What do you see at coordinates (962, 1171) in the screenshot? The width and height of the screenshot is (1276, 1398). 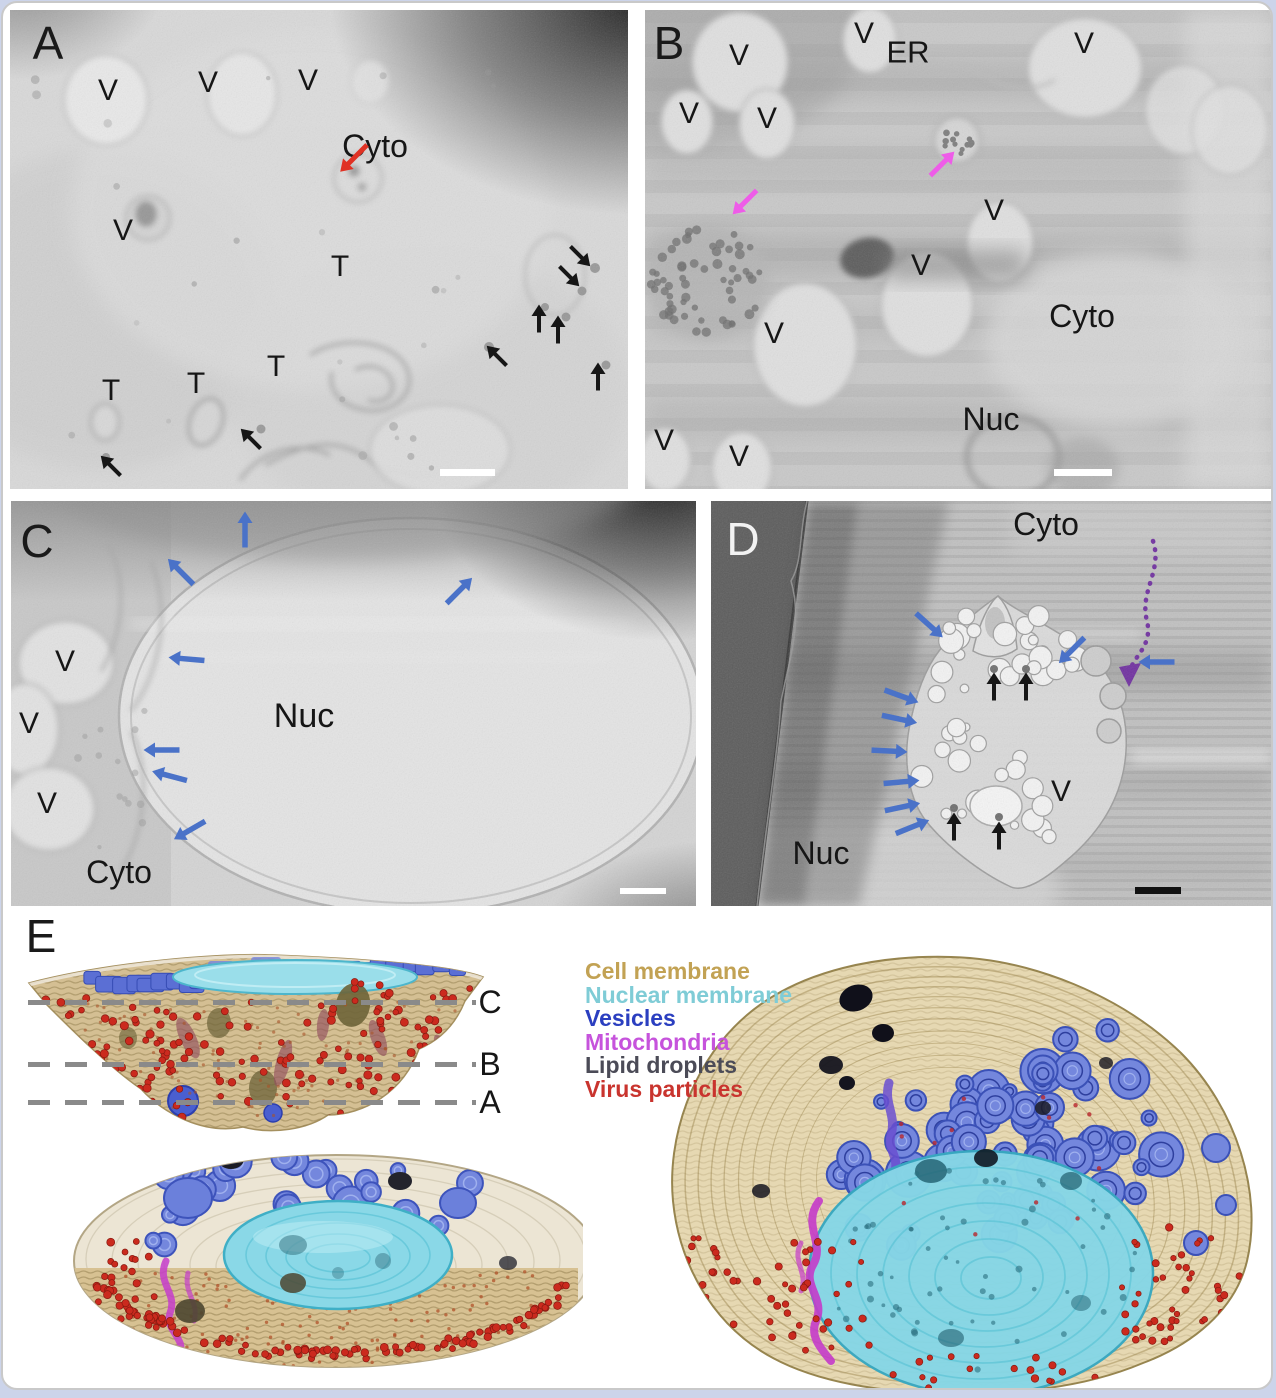 I see `top-view-3d-model` at bounding box center [962, 1171].